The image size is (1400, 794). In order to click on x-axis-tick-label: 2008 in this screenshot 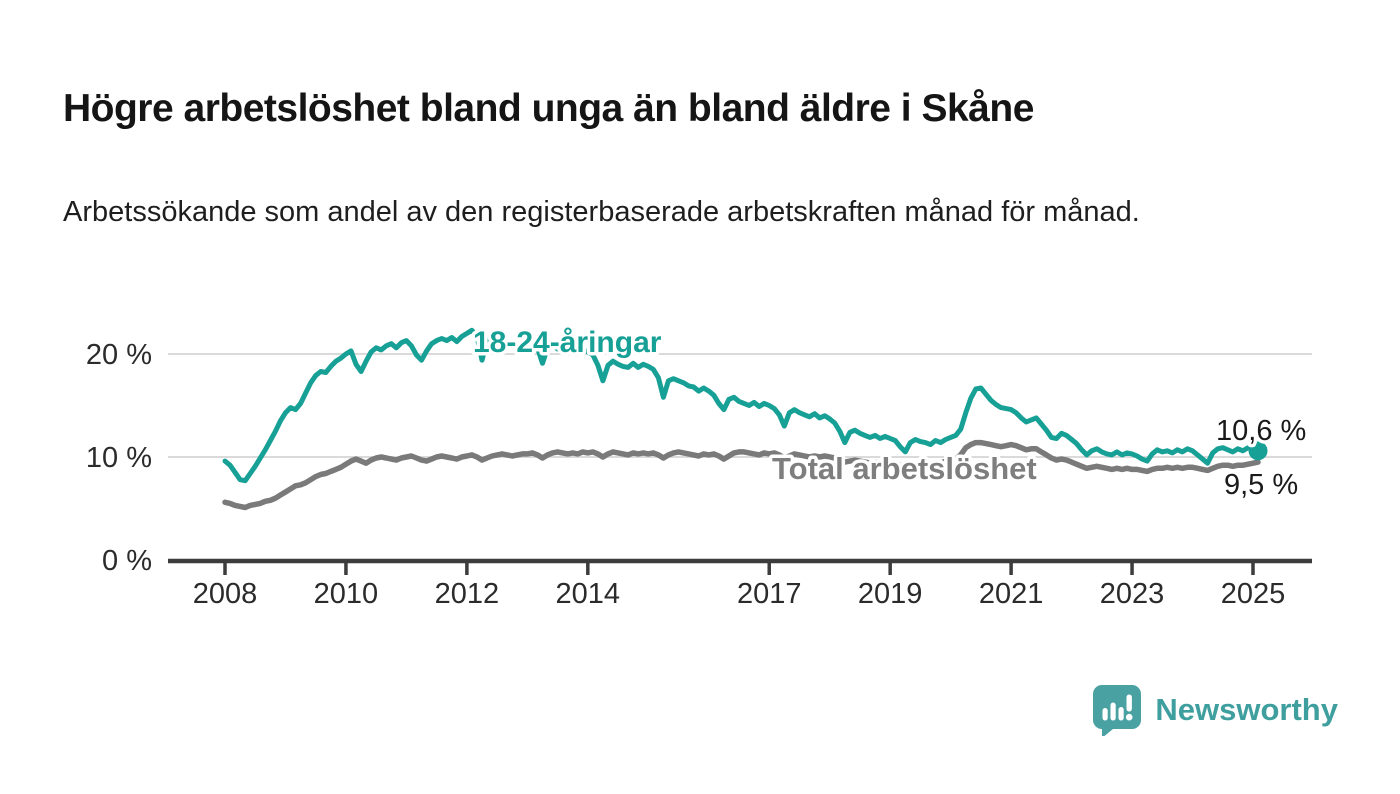, I will do `click(225, 594)`.